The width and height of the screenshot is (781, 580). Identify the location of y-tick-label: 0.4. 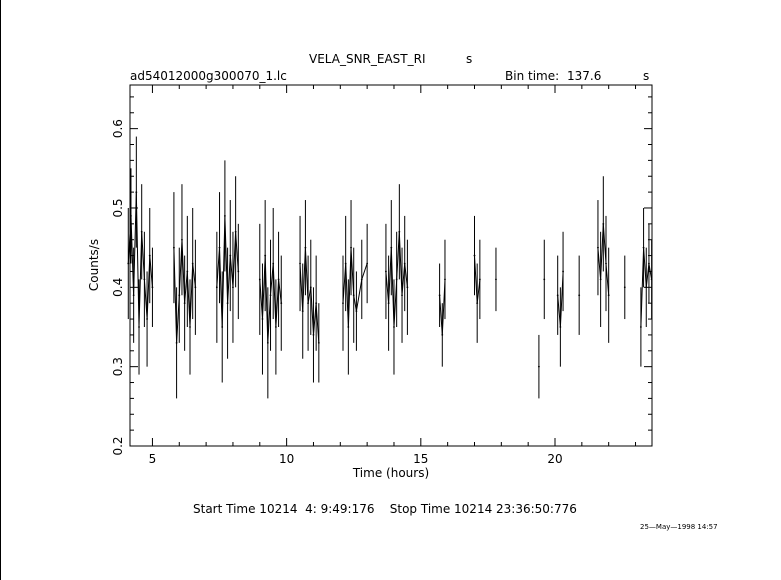
(118, 287).